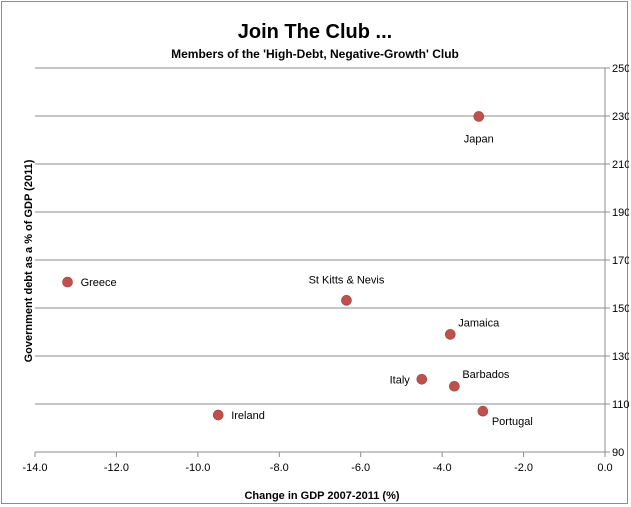 The height and width of the screenshot is (507, 631). Describe the element at coordinates (279, 468) in the screenshot. I see `x-tick-label: -8.0` at that location.